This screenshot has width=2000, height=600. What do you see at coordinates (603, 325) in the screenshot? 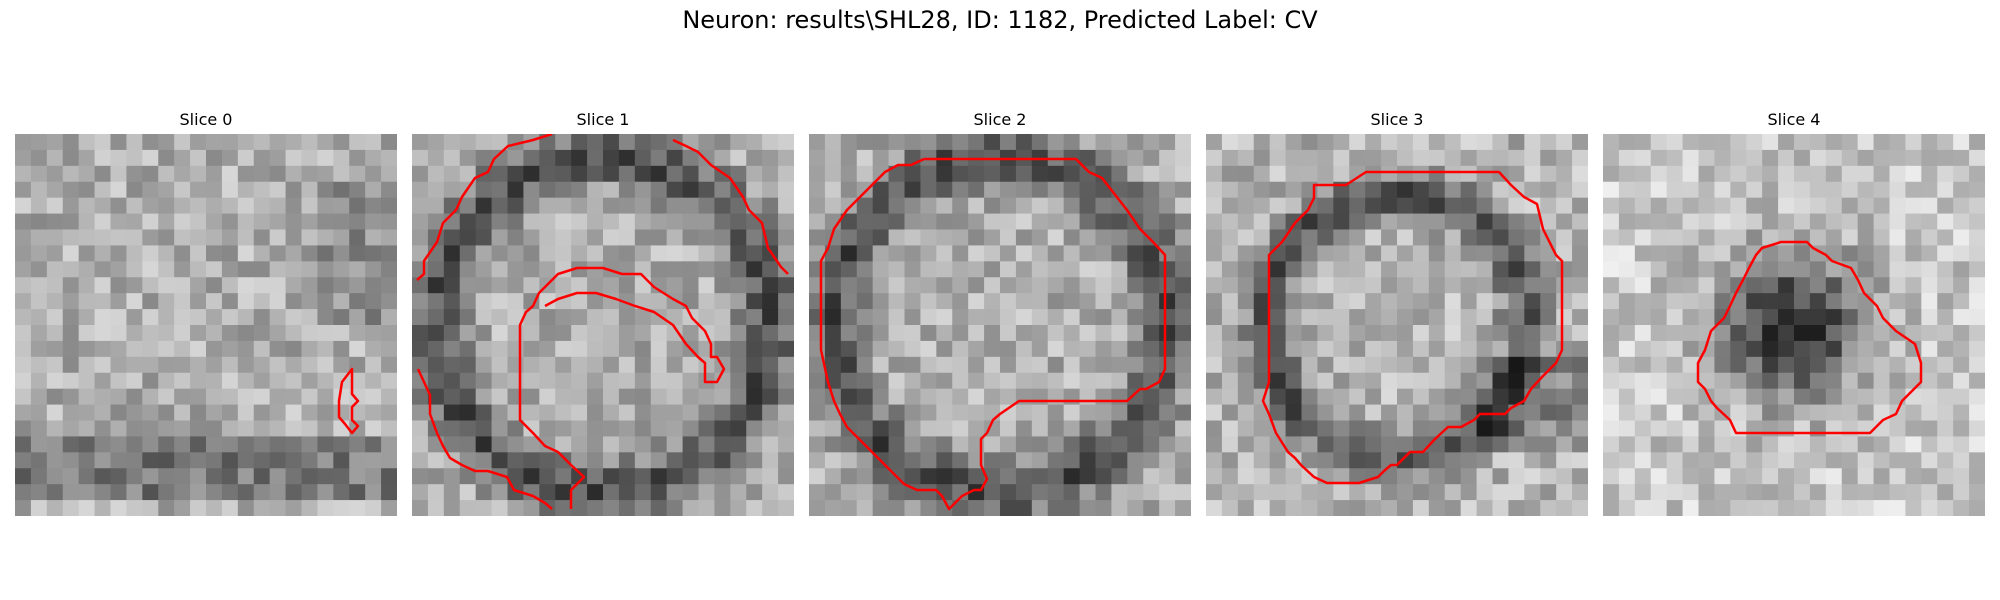
I see `slice-1-image` at bounding box center [603, 325].